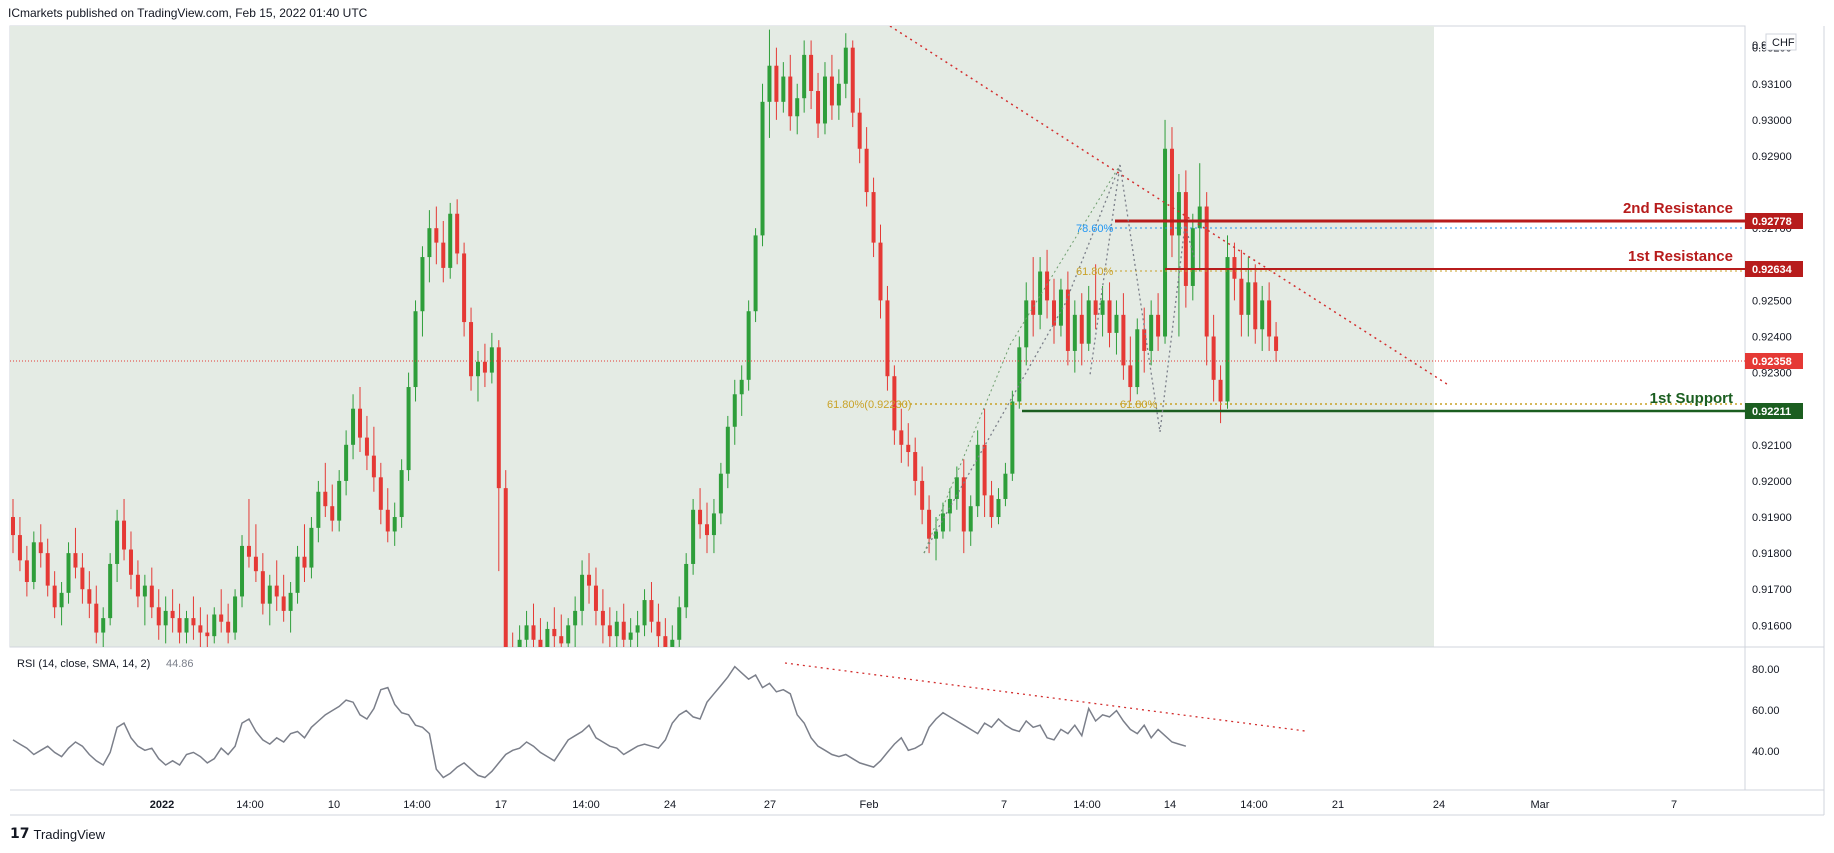 This screenshot has height=853, width=1834. What do you see at coordinates (334, 805) in the screenshot?
I see `time-tick: 10` at bounding box center [334, 805].